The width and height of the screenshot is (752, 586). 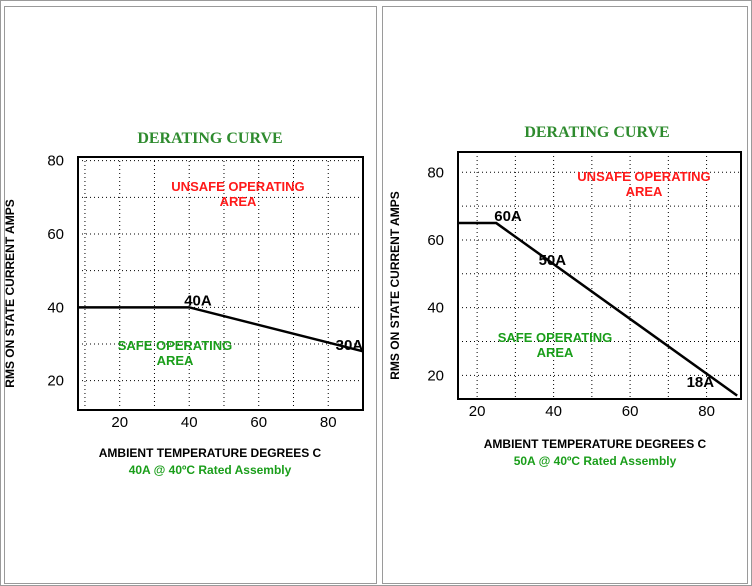 I want to click on point-label: 40A, so click(x=198, y=300).